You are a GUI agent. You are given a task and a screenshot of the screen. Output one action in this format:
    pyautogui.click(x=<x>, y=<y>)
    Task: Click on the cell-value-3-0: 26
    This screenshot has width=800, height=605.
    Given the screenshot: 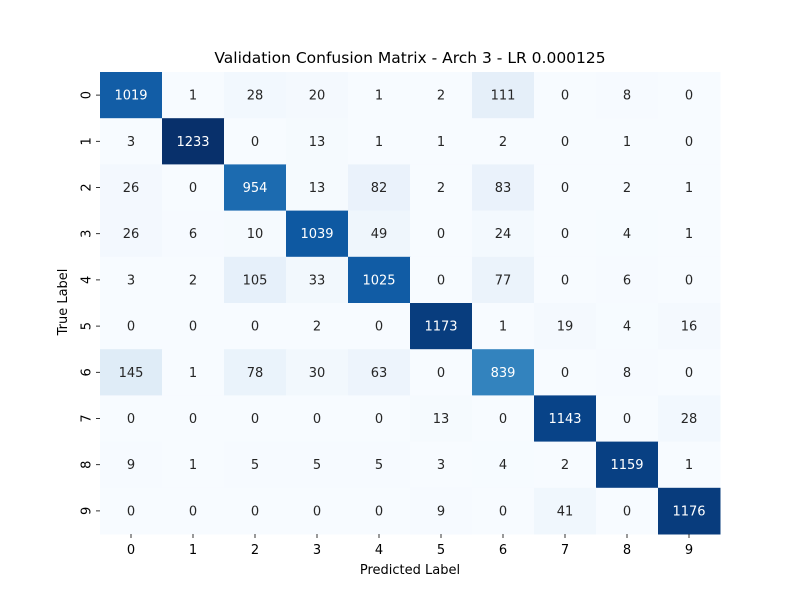 What is the action you would take?
    pyautogui.click(x=131, y=234)
    